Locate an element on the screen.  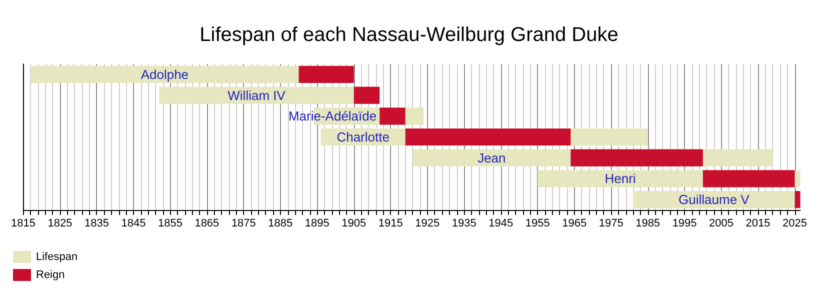
y-tick-label: Adolphe is located at coordinates (164, 74).